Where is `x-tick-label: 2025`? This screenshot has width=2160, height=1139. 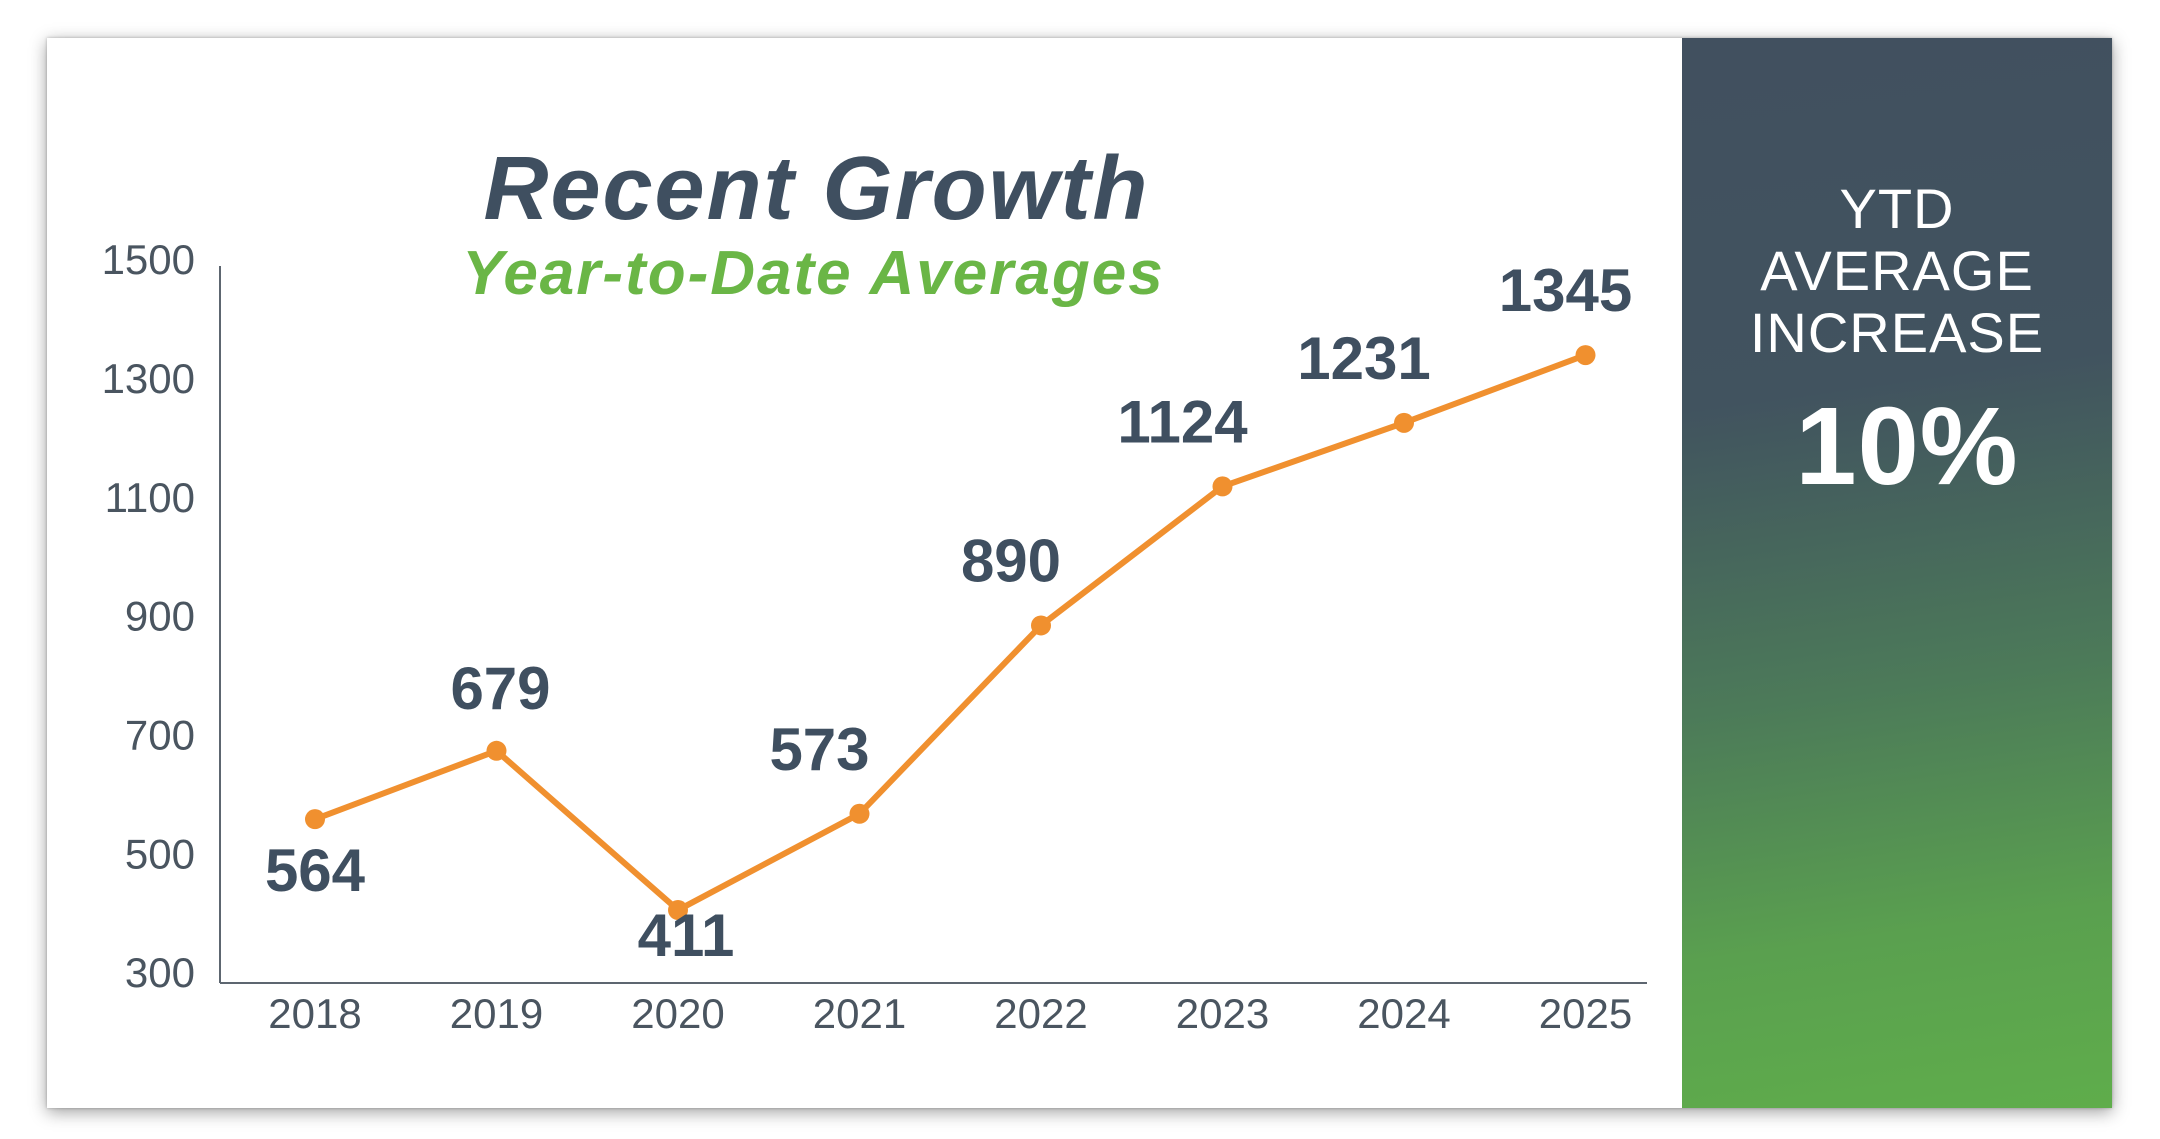
x-tick-label: 2025 is located at coordinates (1585, 1013).